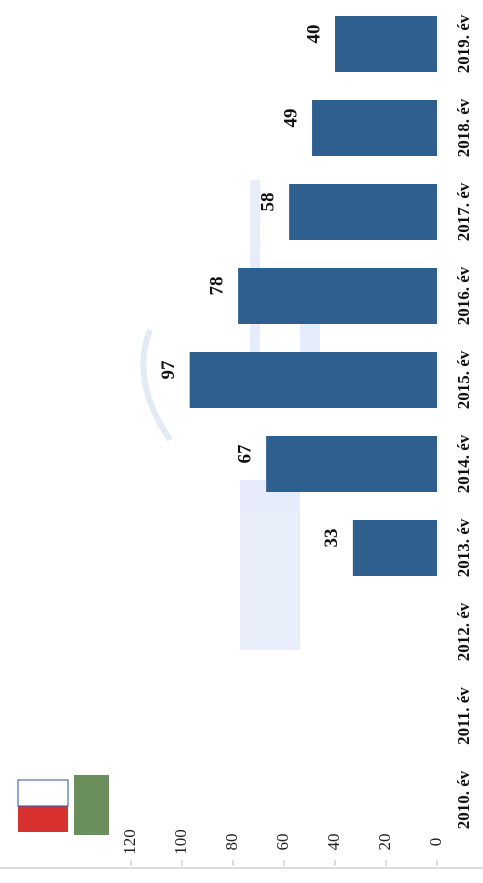 Image resolution: width=483 pixels, height=883 pixels. I want to click on x-tick-label: 2018. év, so click(463, 127).